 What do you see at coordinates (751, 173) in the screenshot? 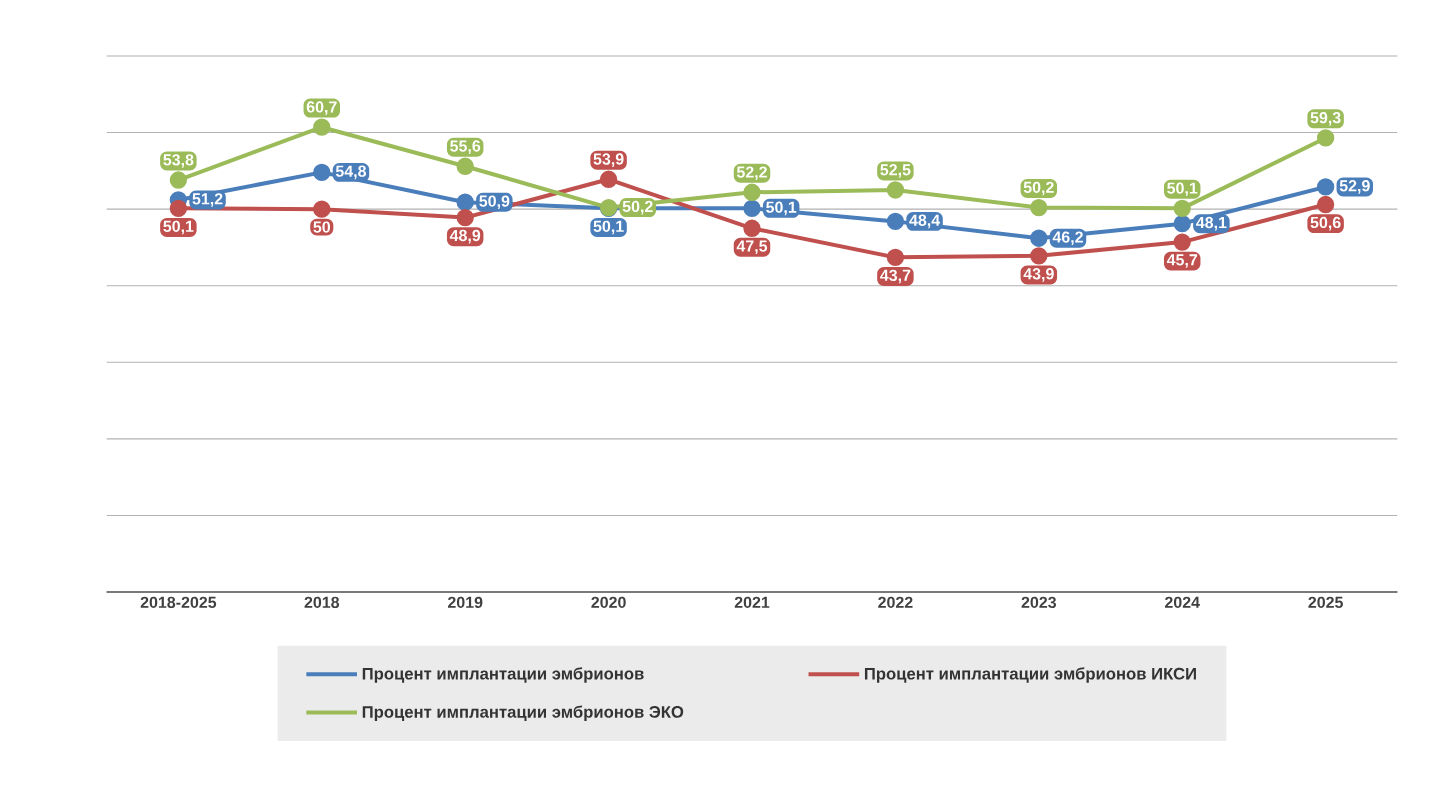
I see `data-label: 52,2` at bounding box center [751, 173].